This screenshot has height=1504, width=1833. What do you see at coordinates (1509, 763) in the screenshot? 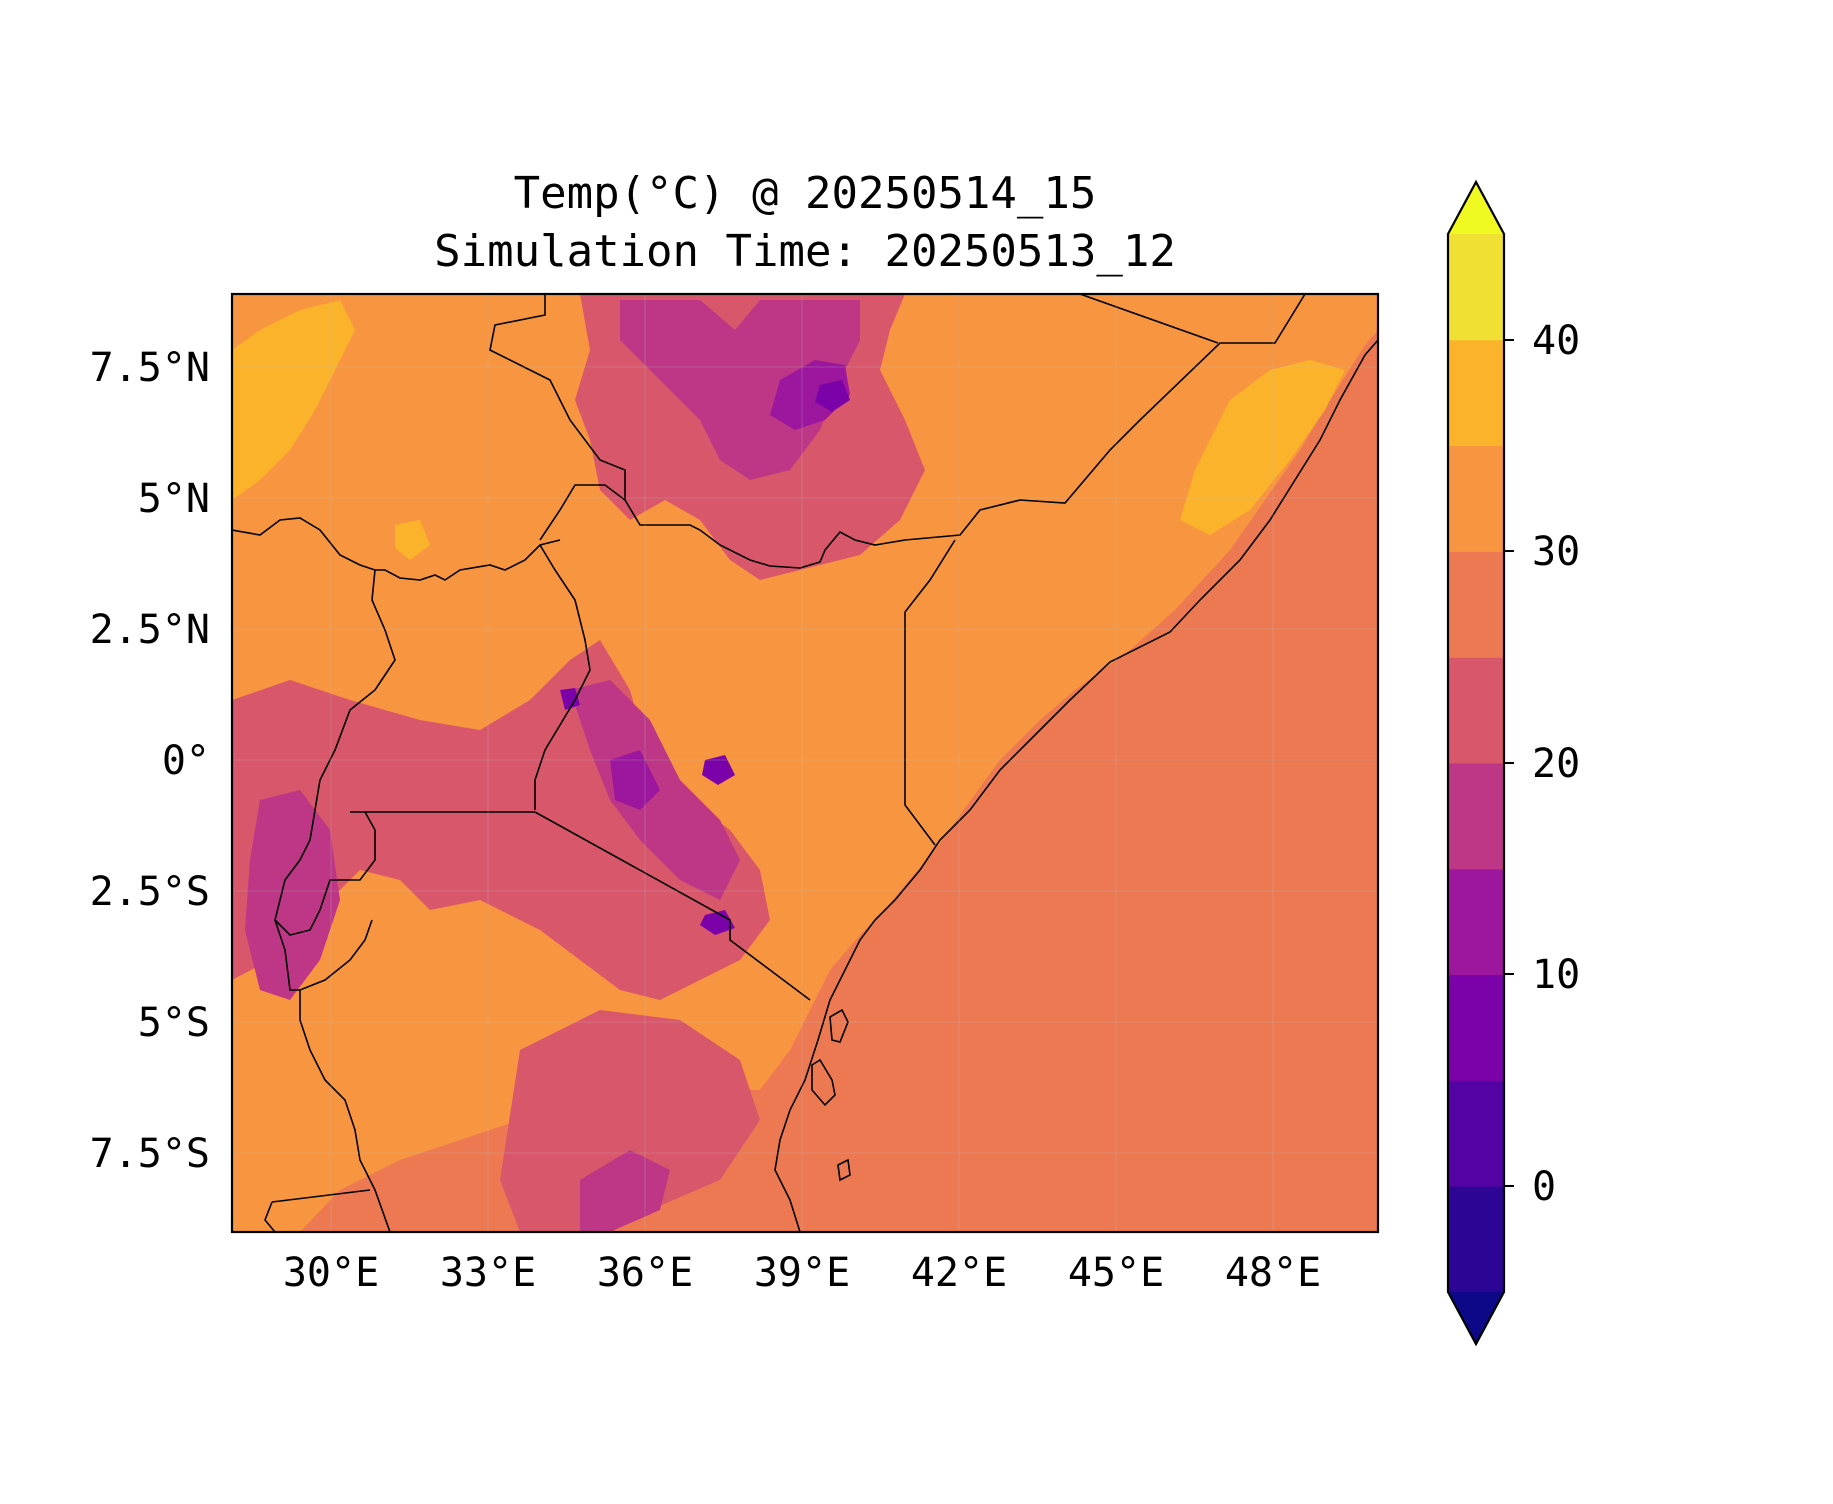
I see `colorbar-ticks` at bounding box center [1509, 763].